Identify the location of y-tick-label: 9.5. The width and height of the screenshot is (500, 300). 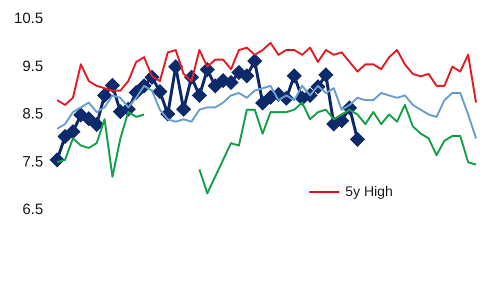
(33, 66).